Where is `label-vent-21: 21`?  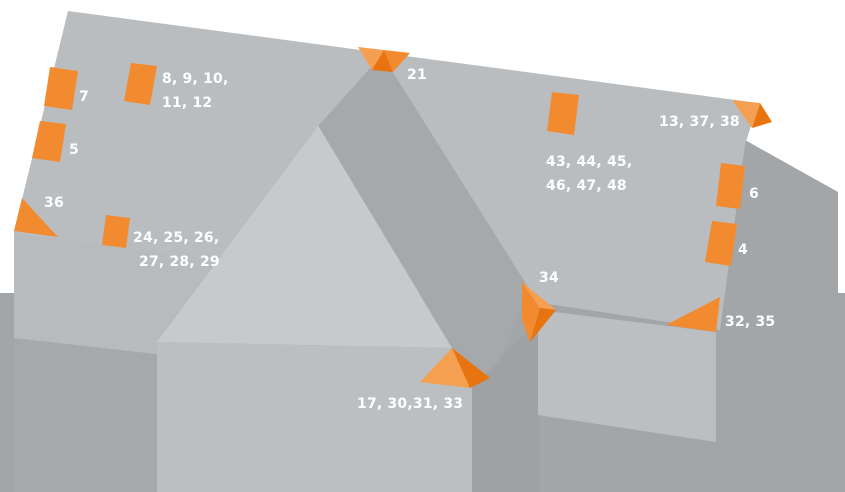 label-vent-21: 21 is located at coordinates (417, 75).